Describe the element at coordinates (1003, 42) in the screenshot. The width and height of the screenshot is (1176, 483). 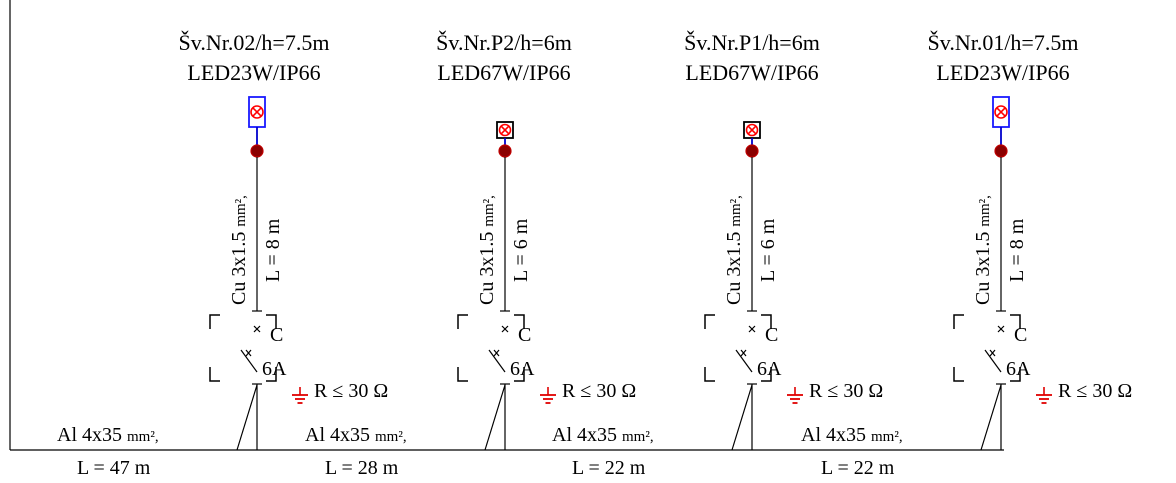
I see `luminaire-title: Šv.Nr.01/h=7.5m` at that location.